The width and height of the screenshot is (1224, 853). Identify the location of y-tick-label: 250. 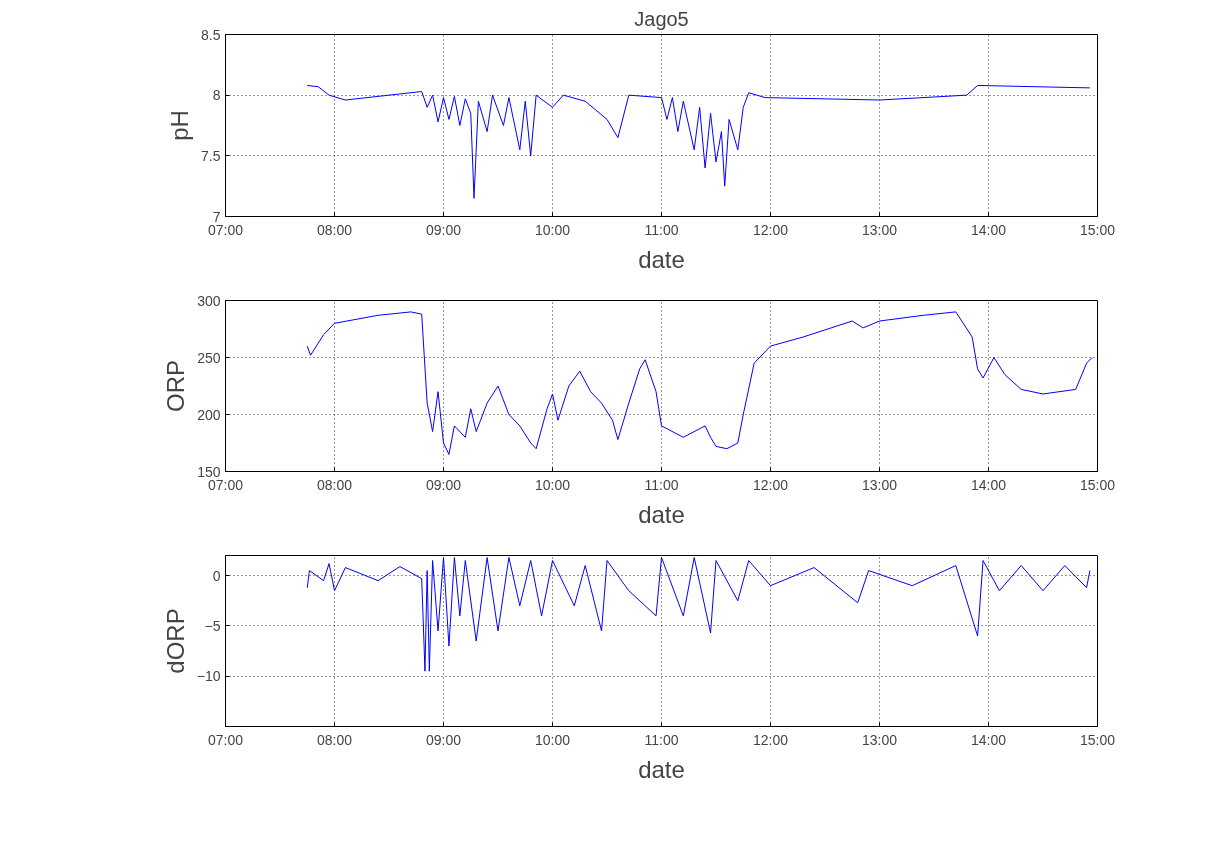
(209, 357).